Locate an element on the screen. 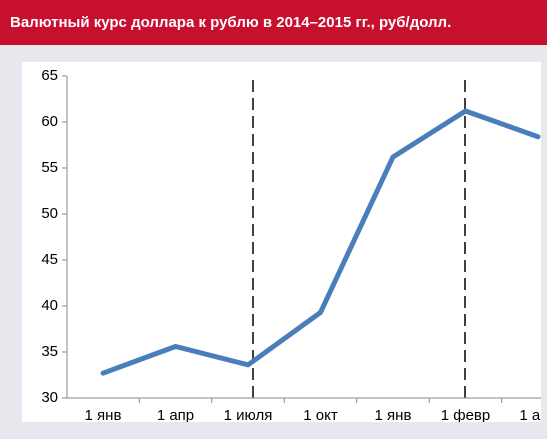 Image resolution: width=547 pixels, height=439 pixels. y-tick-label: 55 is located at coordinates (49, 167).